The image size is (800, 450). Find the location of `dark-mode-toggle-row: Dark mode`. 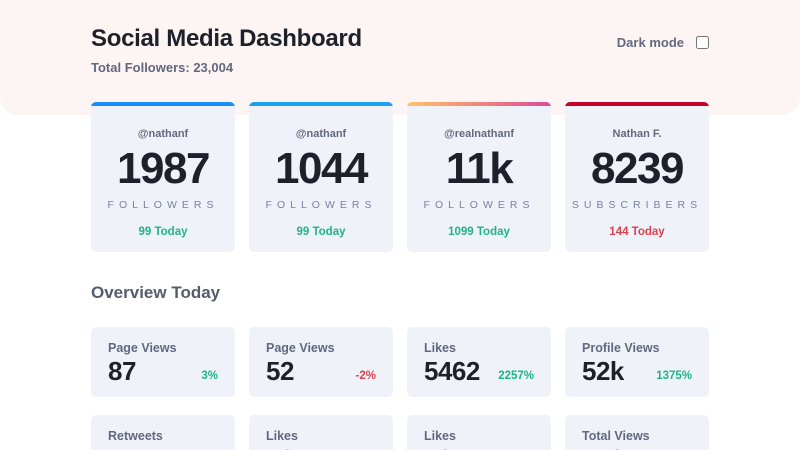

dark-mode-toggle-row: Dark mode is located at coordinates (663, 42).